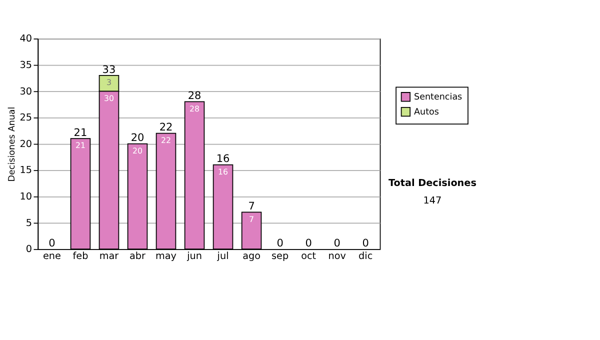  I want to click on total-label: 22, so click(166, 128).